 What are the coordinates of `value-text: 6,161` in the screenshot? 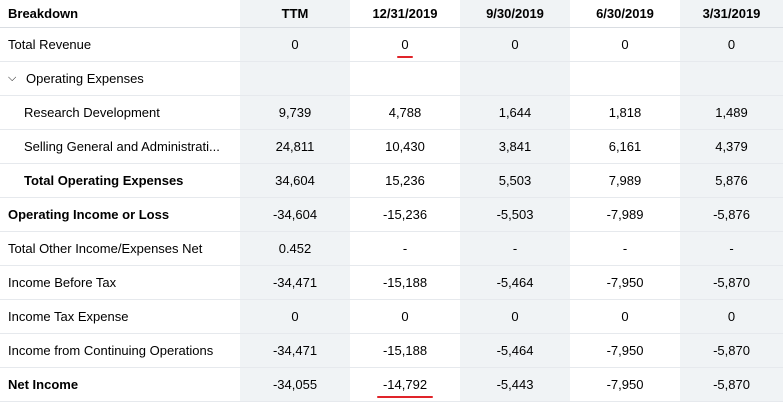 It's located at (625, 146).